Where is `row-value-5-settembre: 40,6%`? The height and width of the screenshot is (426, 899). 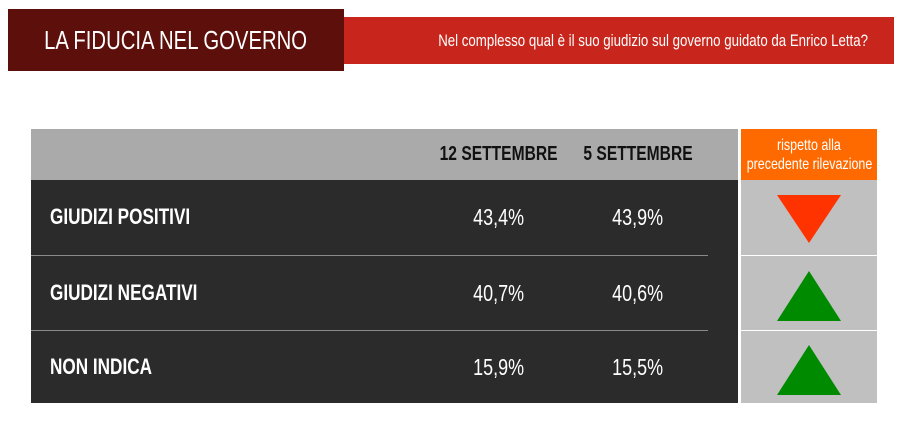 row-value-5-settembre: 40,6% is located at coordinates (638, 293).